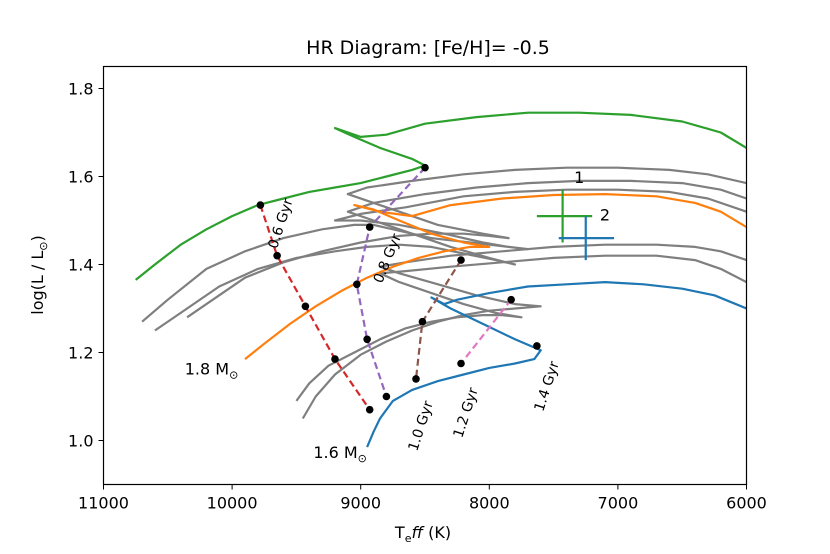 The image size is (830, 554). Describe the element at coordinates (80, 265) in the screenshot. I see `y-tick-label: 1.4` at that location.